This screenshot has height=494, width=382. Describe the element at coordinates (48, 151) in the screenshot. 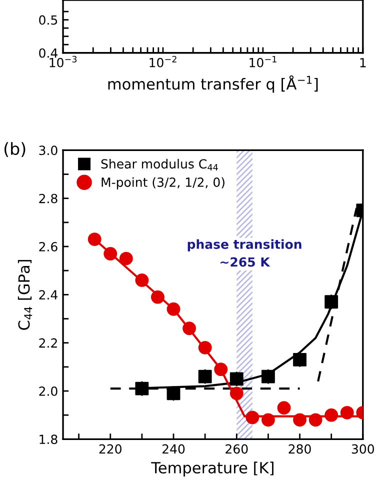

I see `y-tick-label: 3.0` at that location.